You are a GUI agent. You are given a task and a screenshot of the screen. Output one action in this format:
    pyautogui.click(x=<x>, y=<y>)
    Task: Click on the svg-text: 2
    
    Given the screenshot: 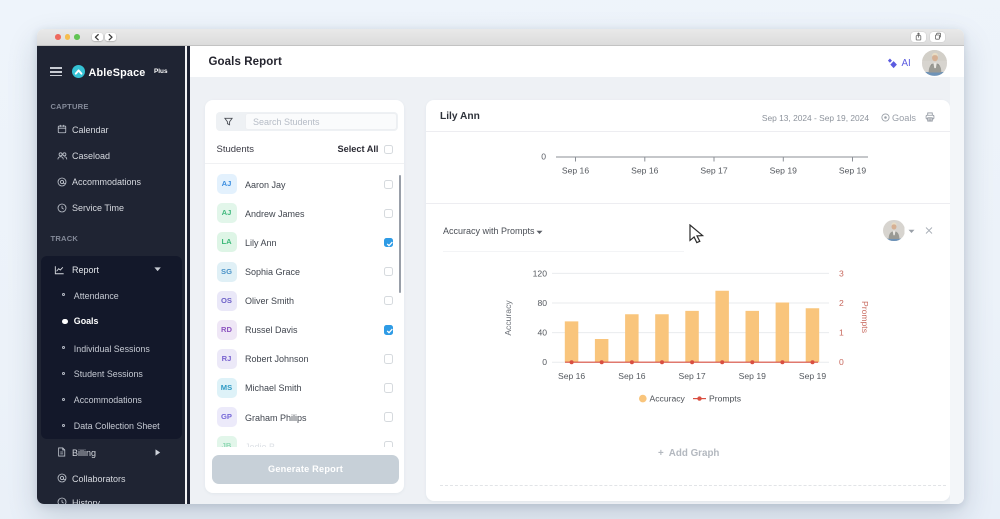 What is the action you would take?
    pyautogui.click(x=841, y=303)
    